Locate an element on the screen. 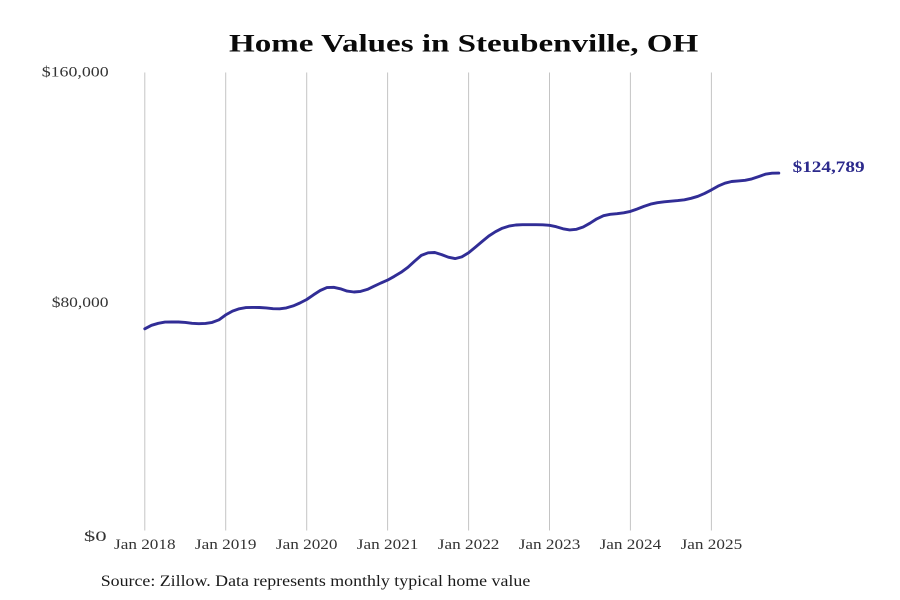 This screenshot has width=900, height=600. svg-text: $80,000 is located at coordinates (80, 302).